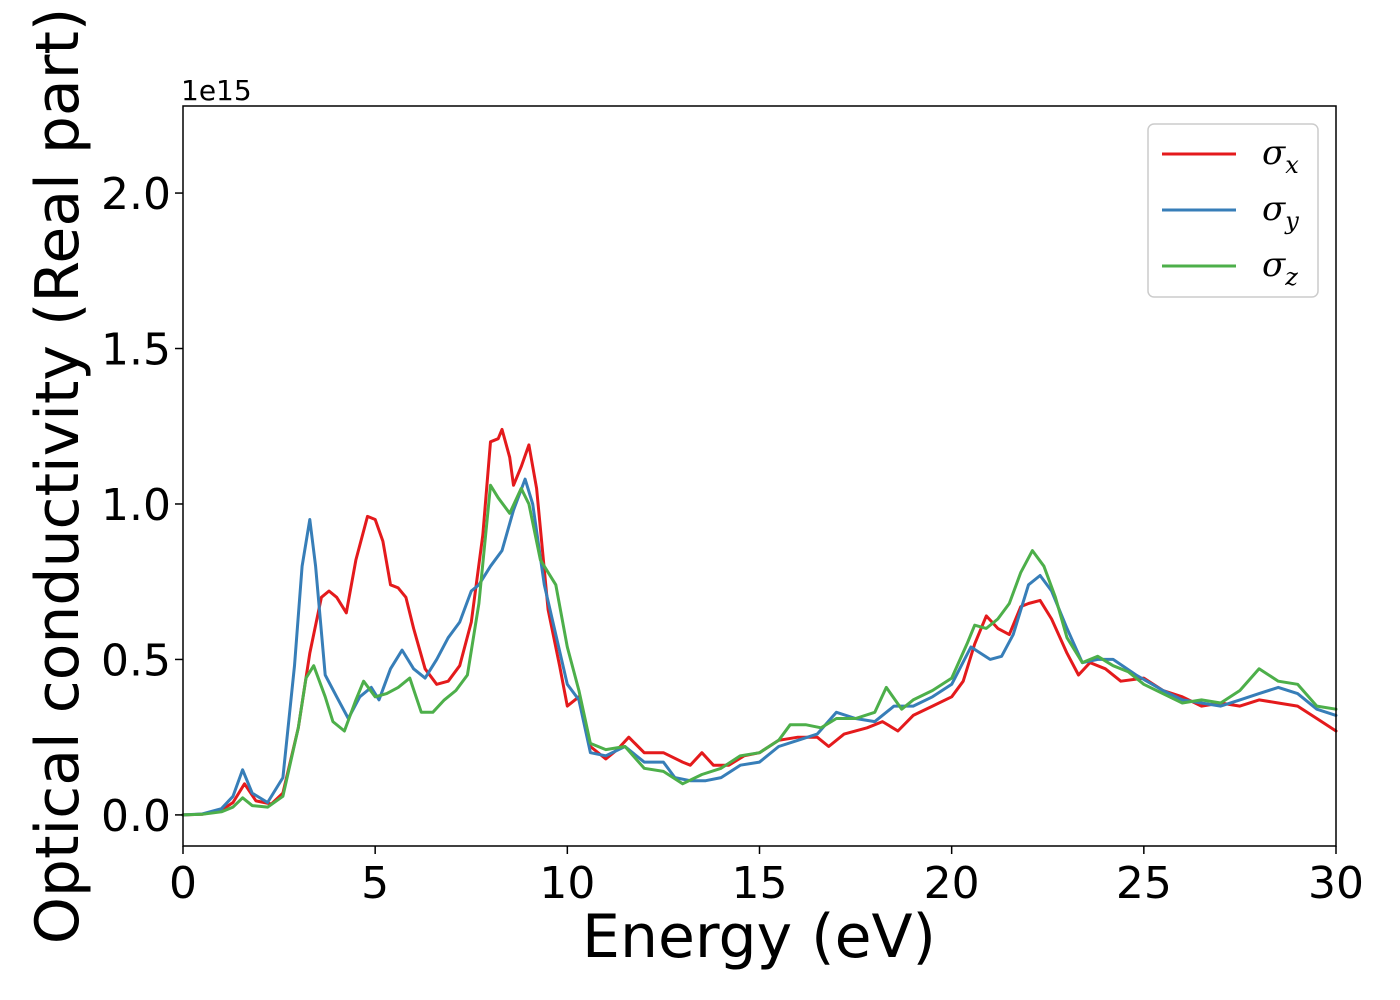 This screenshot has width=1400, height=1000. I want to click on x-axis-title: Energy (eV), so click(759, 937).